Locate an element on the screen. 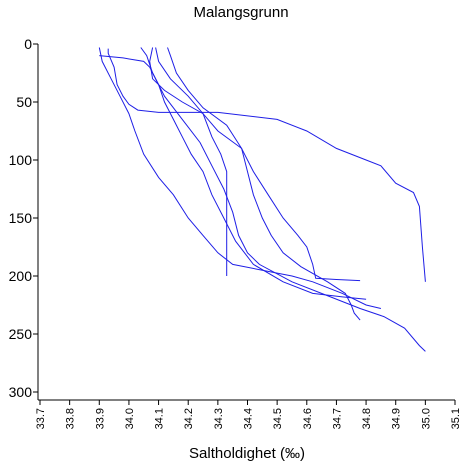 This screenshot has height=465, width=465. x-tick-label: 34.5 is located at coordinates (278, 418).